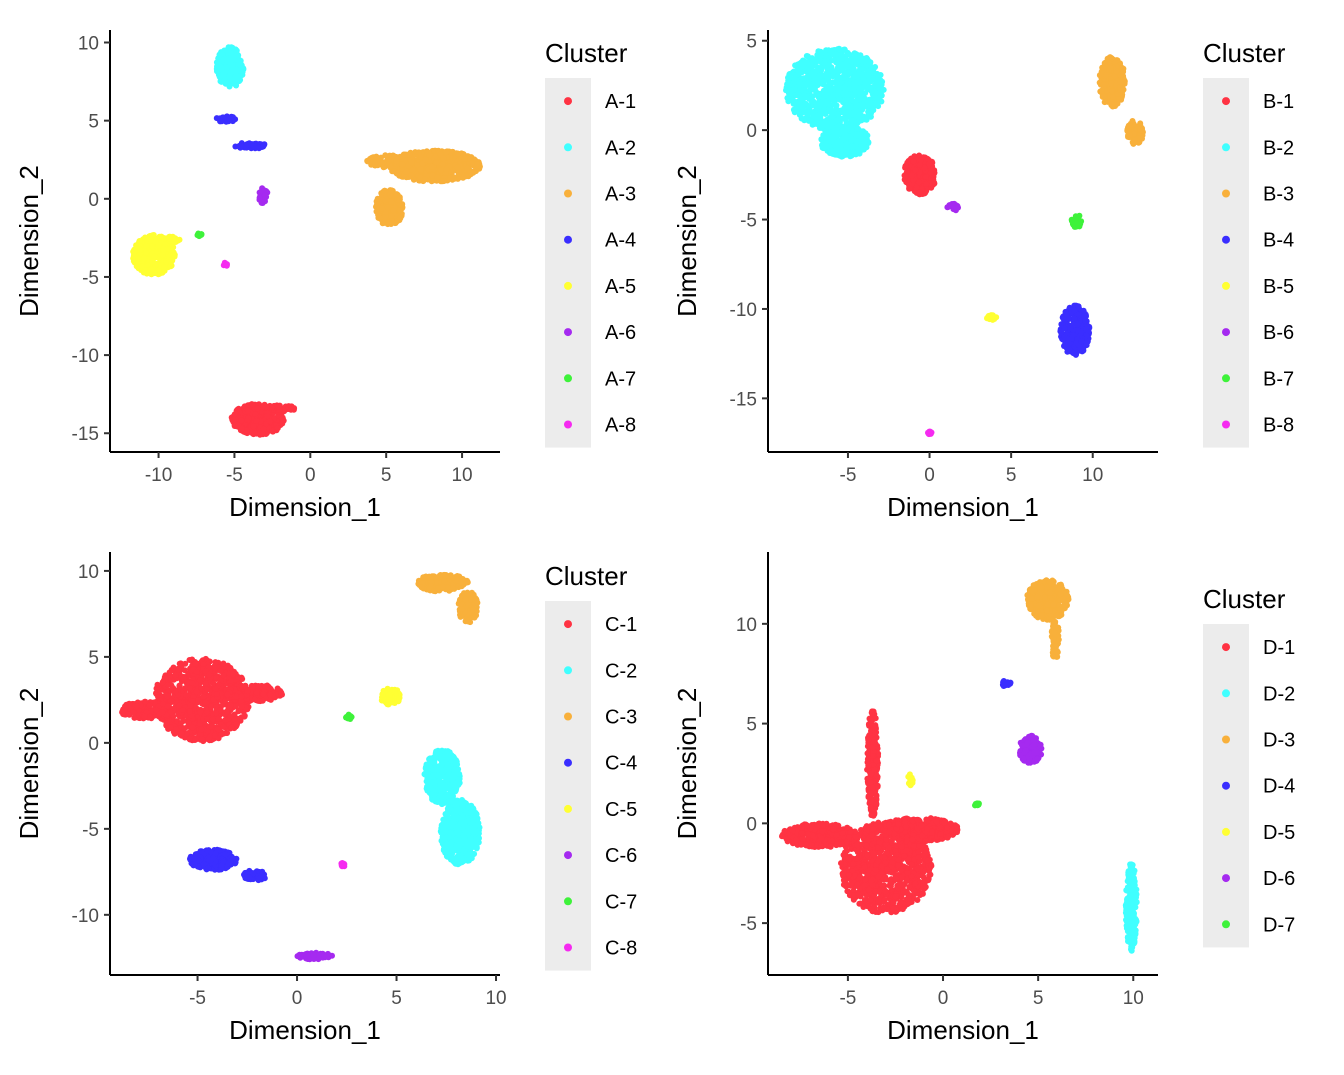 The height and width of the screenshot is (1075, 1344). I want to click on x-tick-label: 5, so click(1011, 475).